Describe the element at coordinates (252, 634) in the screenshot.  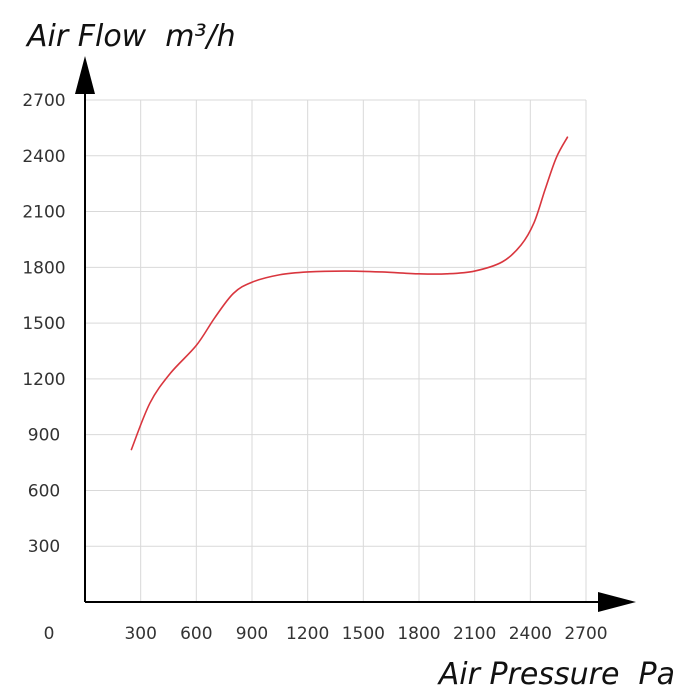
I see `x-tick-label: 900` at that location.